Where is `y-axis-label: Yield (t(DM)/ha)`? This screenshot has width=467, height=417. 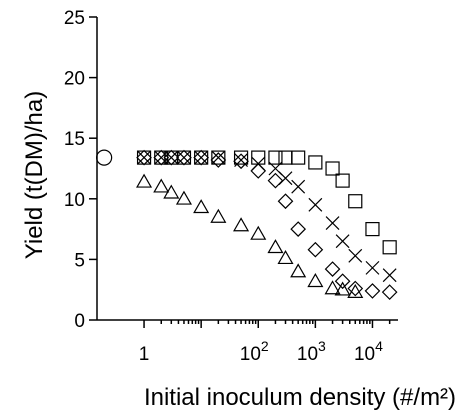
y-axis-label: Yield (t(DM)/ha) is located at coordinates (34, 175).